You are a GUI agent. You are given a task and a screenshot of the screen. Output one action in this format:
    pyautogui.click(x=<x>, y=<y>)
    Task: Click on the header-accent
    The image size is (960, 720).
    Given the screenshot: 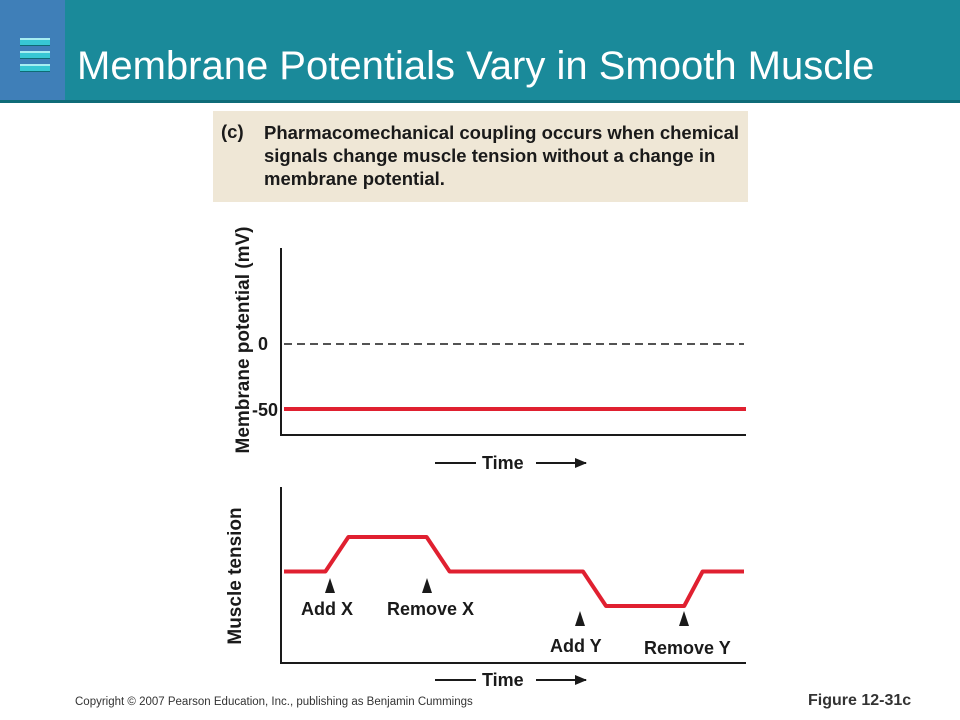 What is the action you would take?
    pyautogui.click(x=32, y=50)
    